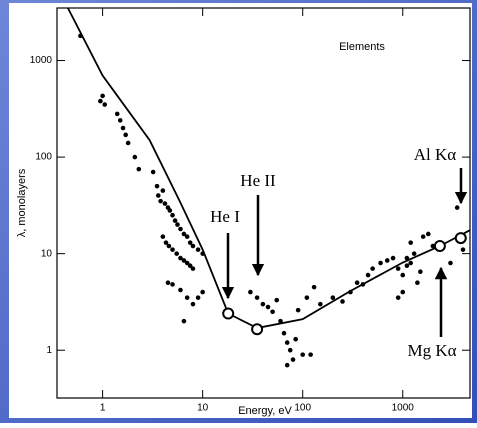 The height and width of the screenshot is (428, 477). What do you see at coordinates (41, 60) in the screenshot?
I see `y-tick-label: 1000` at bounding box center [41, 60].